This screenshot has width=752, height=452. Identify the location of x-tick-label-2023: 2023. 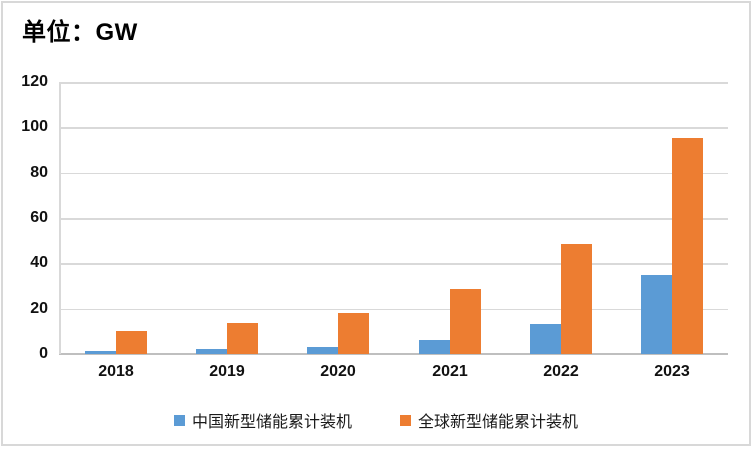
(672, 371).